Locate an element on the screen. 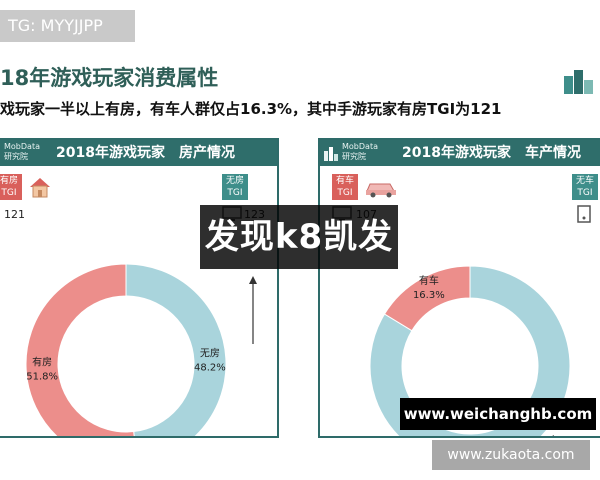 The width and height of the screenshot is (600, 480). house-no-badge: 无房 TGI is located at coordinates (235, 187).